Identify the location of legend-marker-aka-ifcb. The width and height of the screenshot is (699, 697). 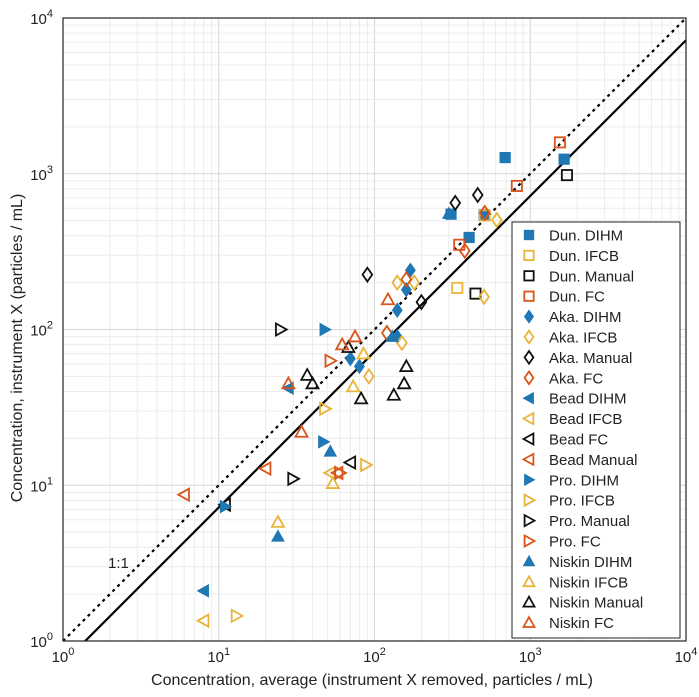
(529, 337).